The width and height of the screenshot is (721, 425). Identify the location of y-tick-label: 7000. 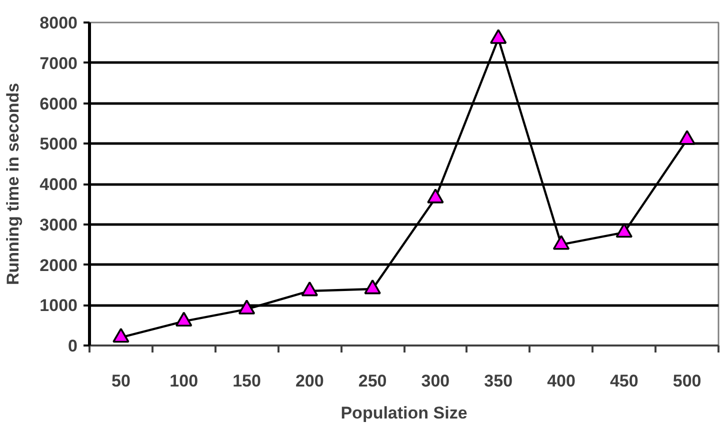
(59, 63).